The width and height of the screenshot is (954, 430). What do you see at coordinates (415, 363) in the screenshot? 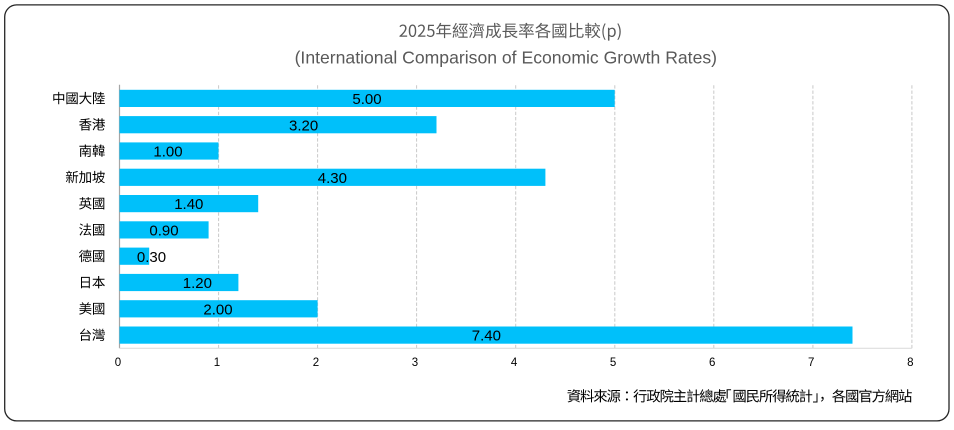
I see `svg-text: 3` at bounding box center [415, 363].